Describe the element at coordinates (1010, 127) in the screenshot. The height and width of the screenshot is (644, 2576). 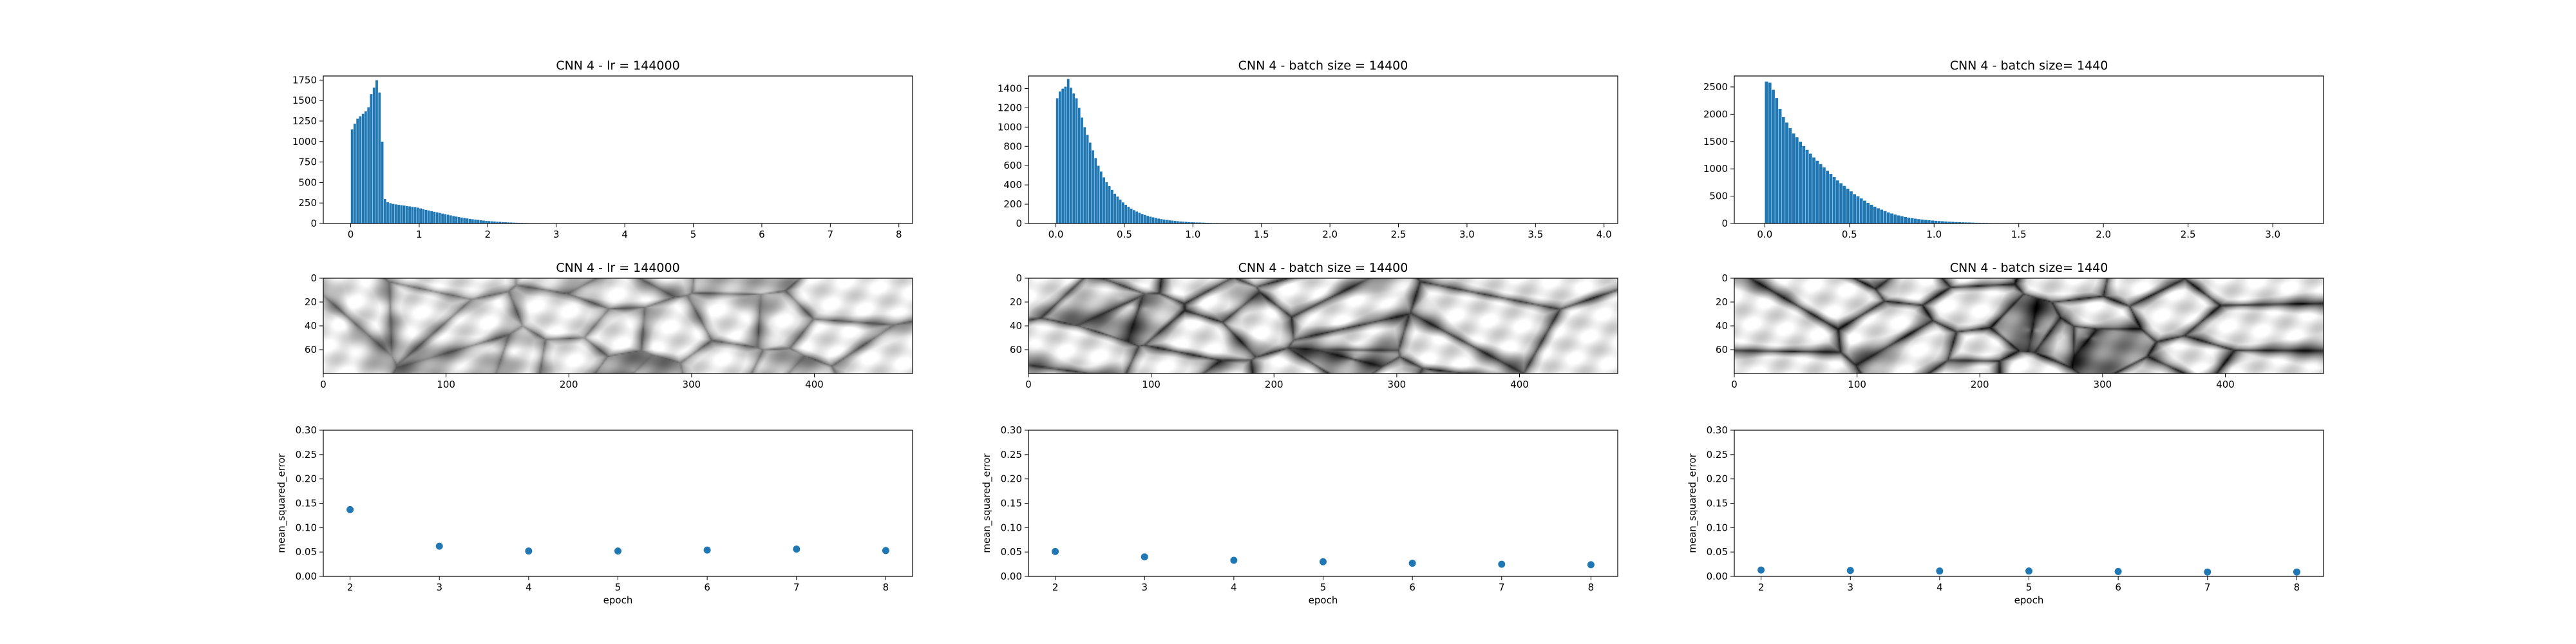
I see `y-tick-label: 1000` at that location.